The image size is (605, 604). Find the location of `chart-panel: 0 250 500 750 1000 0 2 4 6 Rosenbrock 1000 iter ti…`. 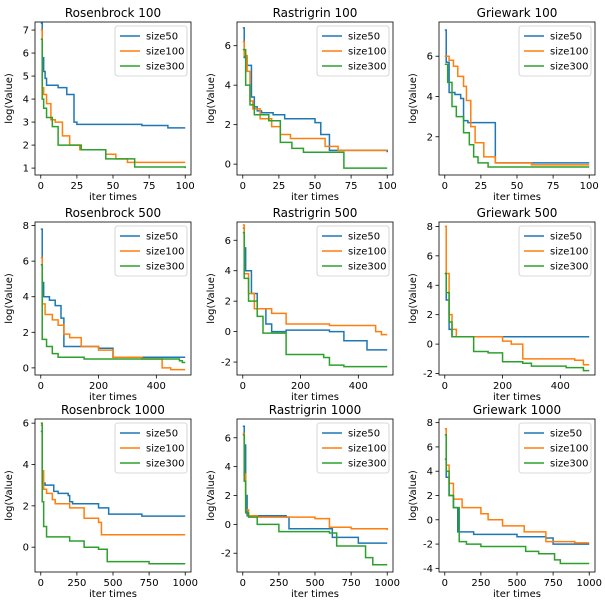

chart-panel: 0 250 500 750 1000 0 2 4 6 Rosenbrock 1000 iter ti… is located at coordinates (101, 501).